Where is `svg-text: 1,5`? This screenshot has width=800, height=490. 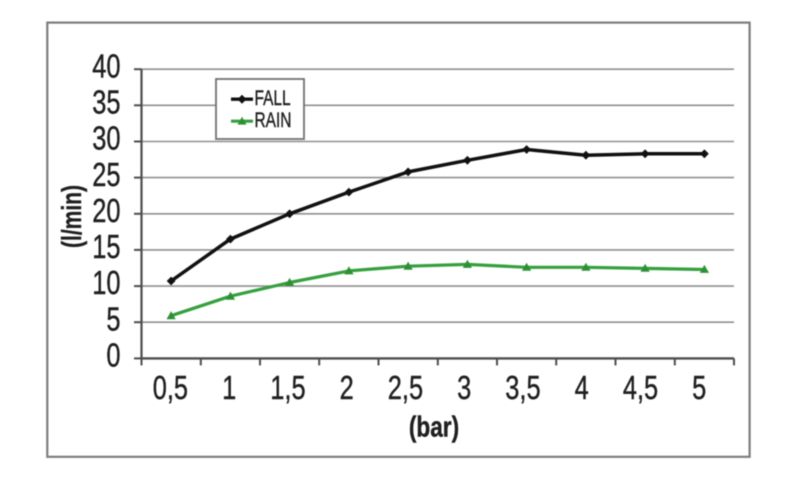
svg-text: 1,5 is located at coordinates (287, 388).